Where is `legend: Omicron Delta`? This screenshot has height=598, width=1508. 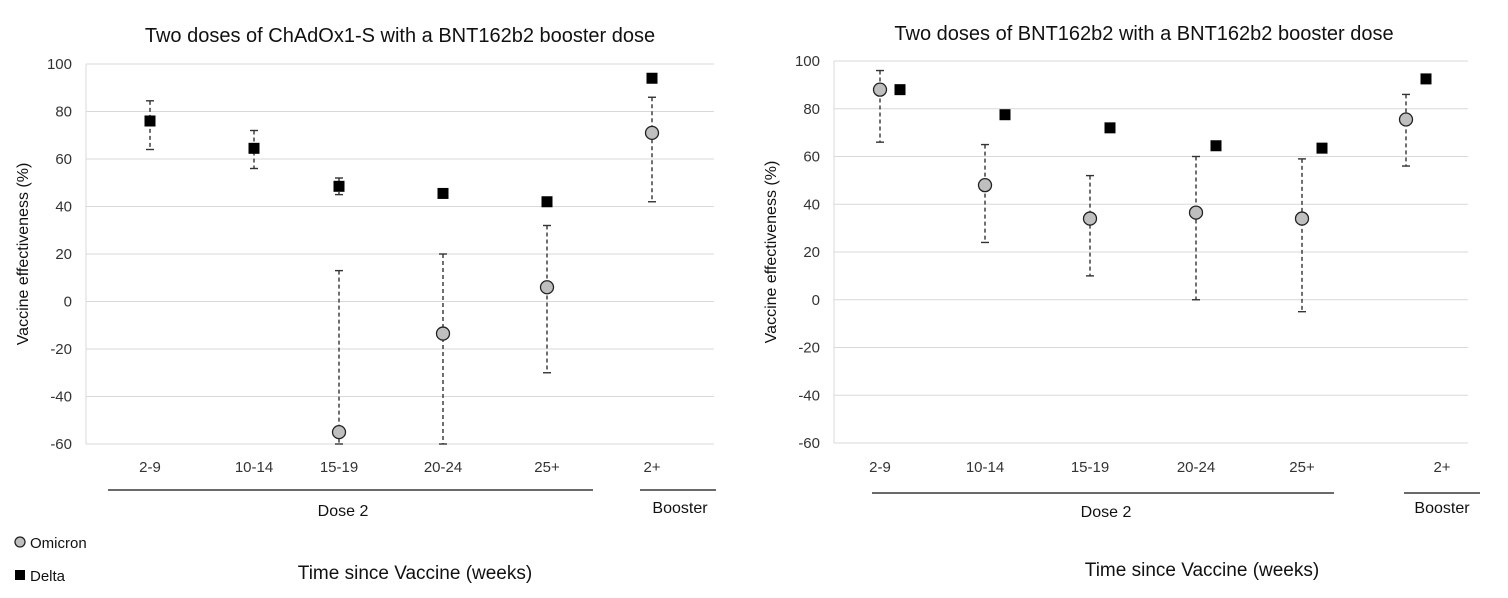 legend: Omicron Delta is located at coordinates (50, 560).